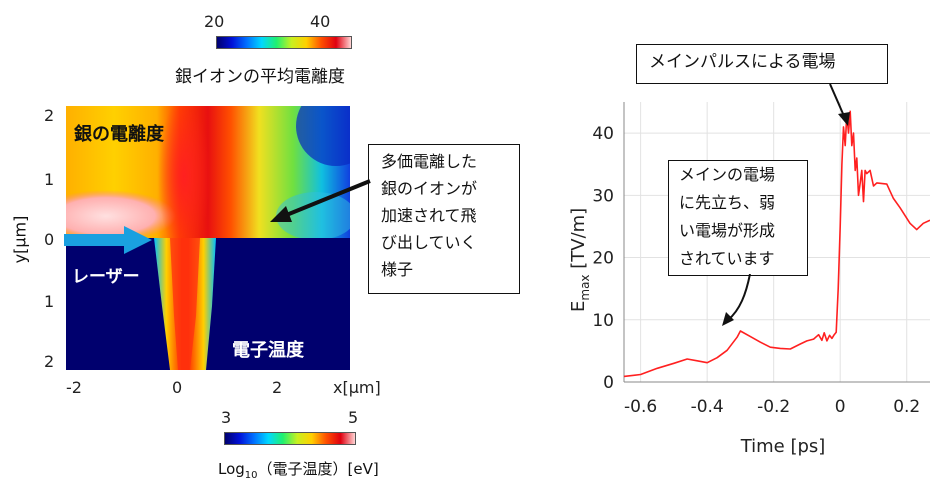 The image size is (930, 483). What do you see at coordinates (320, 200) in the screenshot?
I see `ion-annotation-arrow-icon` at bounding box center [320, 200].